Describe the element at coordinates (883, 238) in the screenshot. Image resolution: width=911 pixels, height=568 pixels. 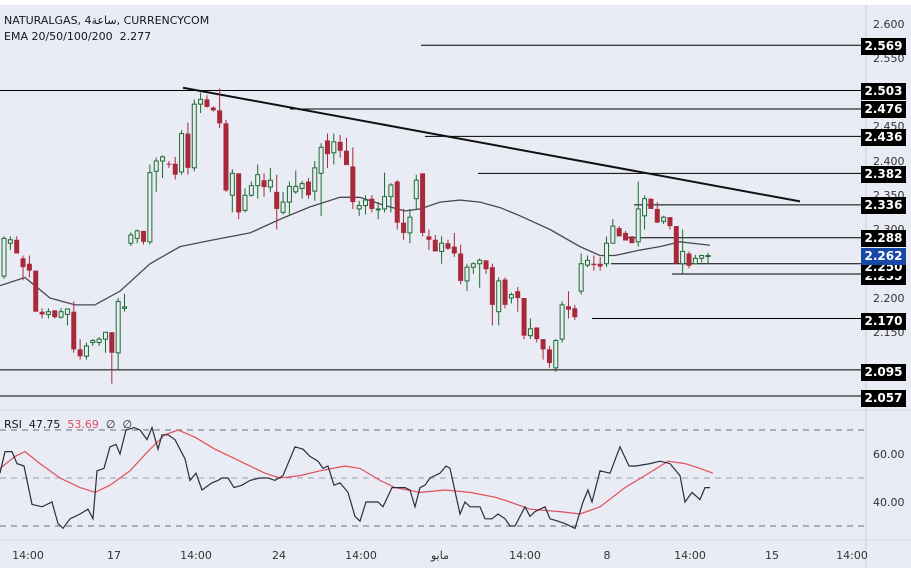
I see `level-label-2288: 2.288` at that location.